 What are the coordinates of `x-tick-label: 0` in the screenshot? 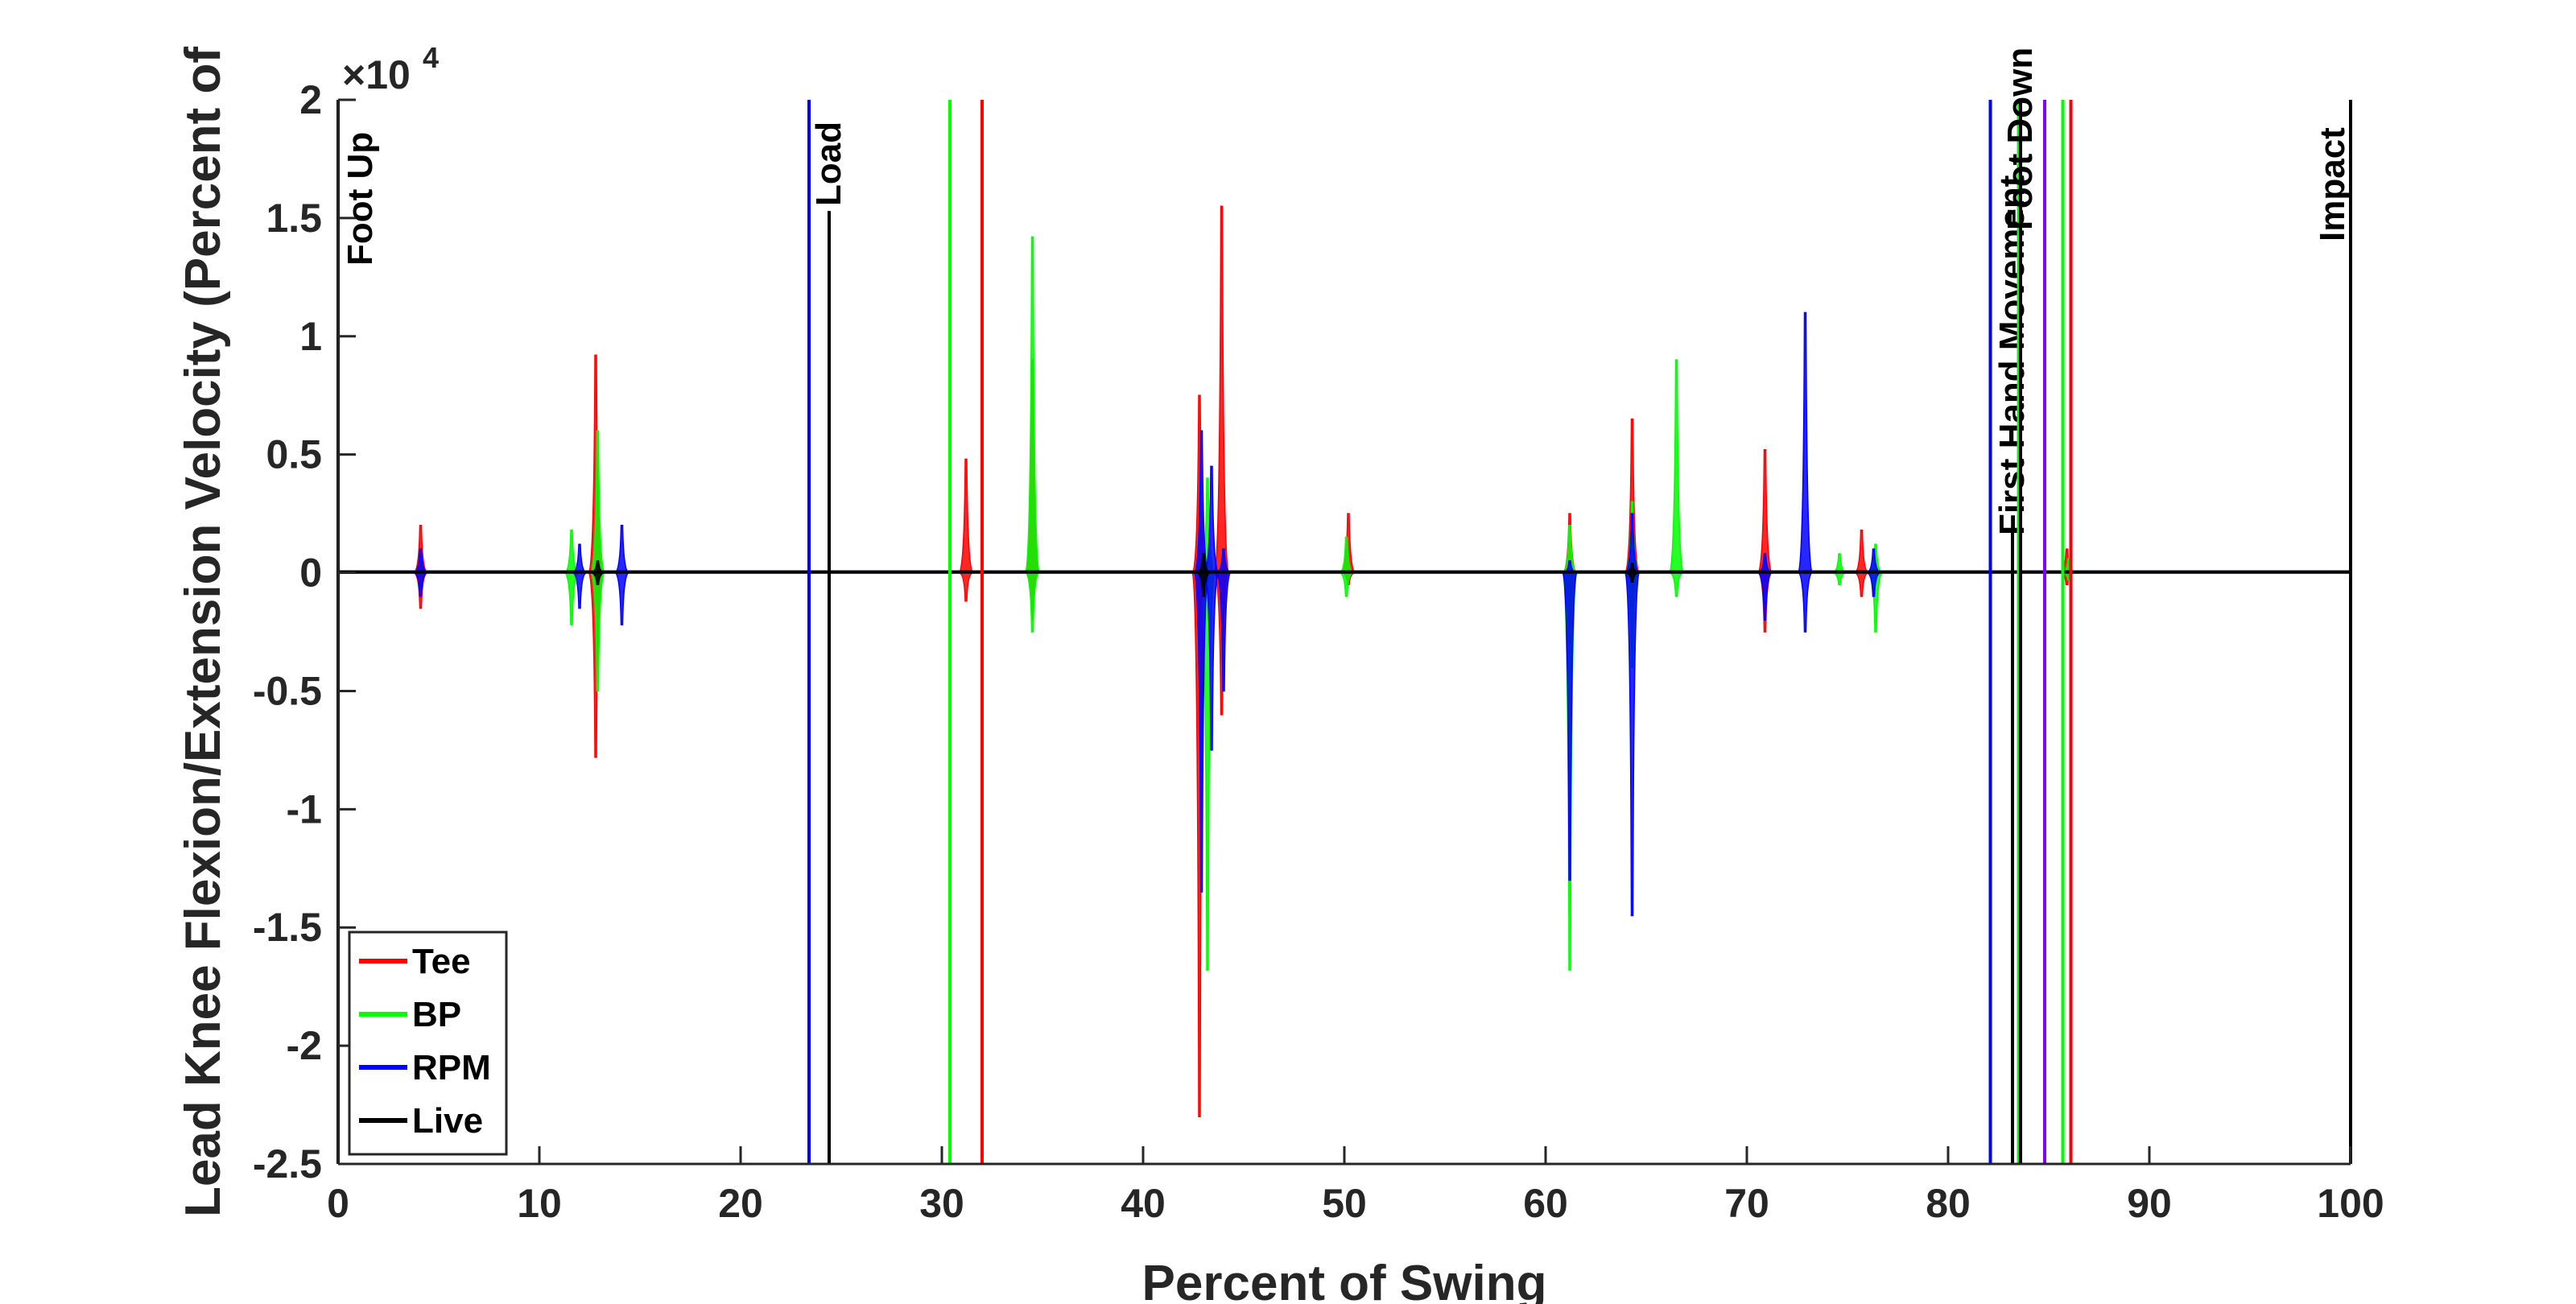 It's located at (338, 1203).